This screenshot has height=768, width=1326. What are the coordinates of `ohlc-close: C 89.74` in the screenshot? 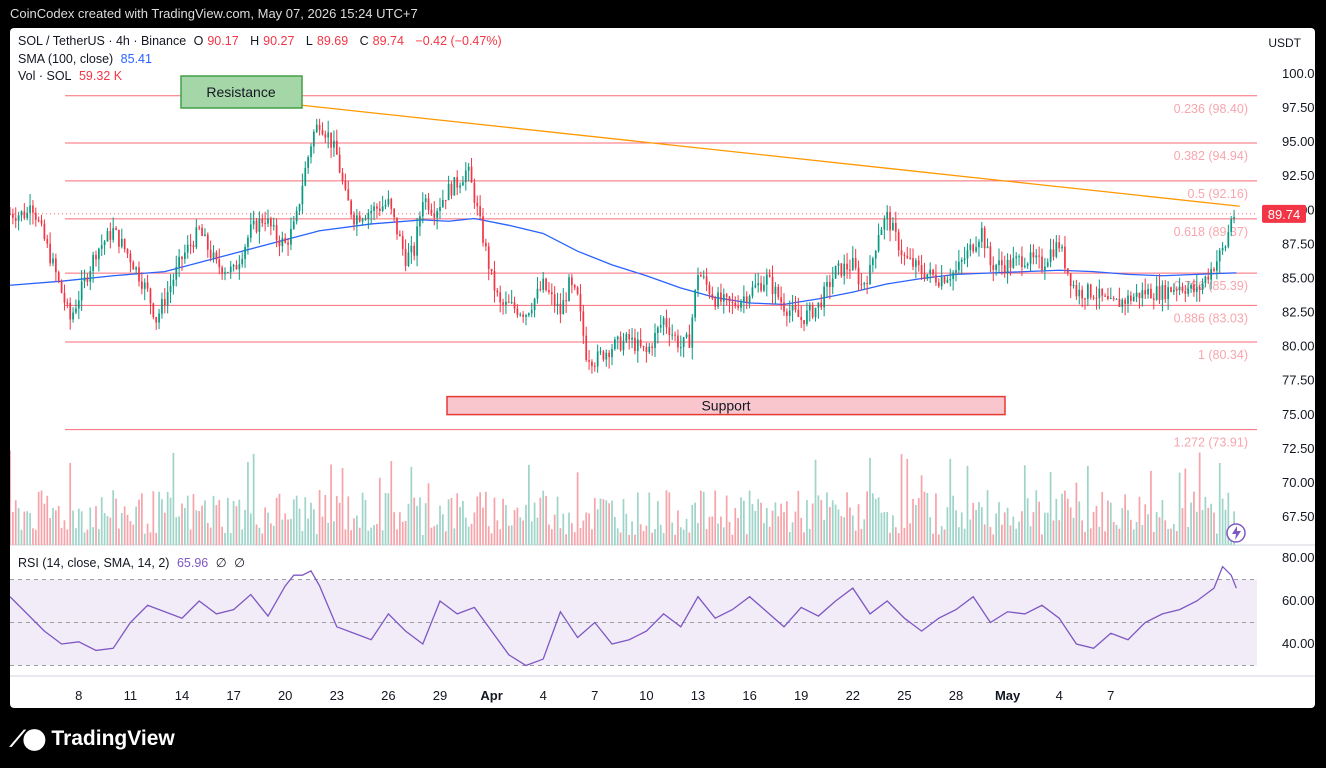 It's located at (381, 41).